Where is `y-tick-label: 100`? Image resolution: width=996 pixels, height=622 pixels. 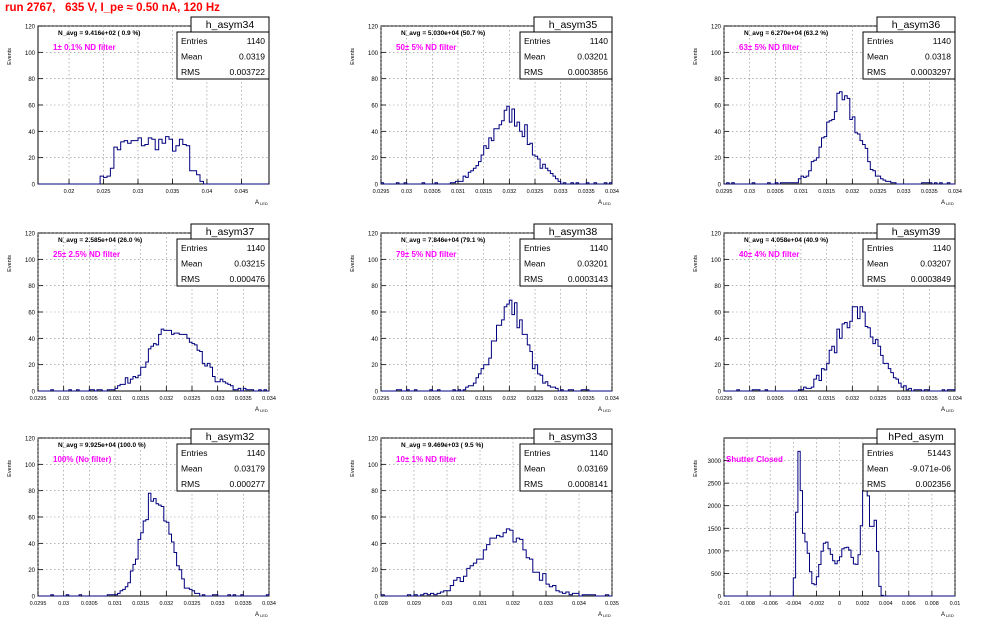
y-tick-label: 100 is located at coordinates (30, 54).